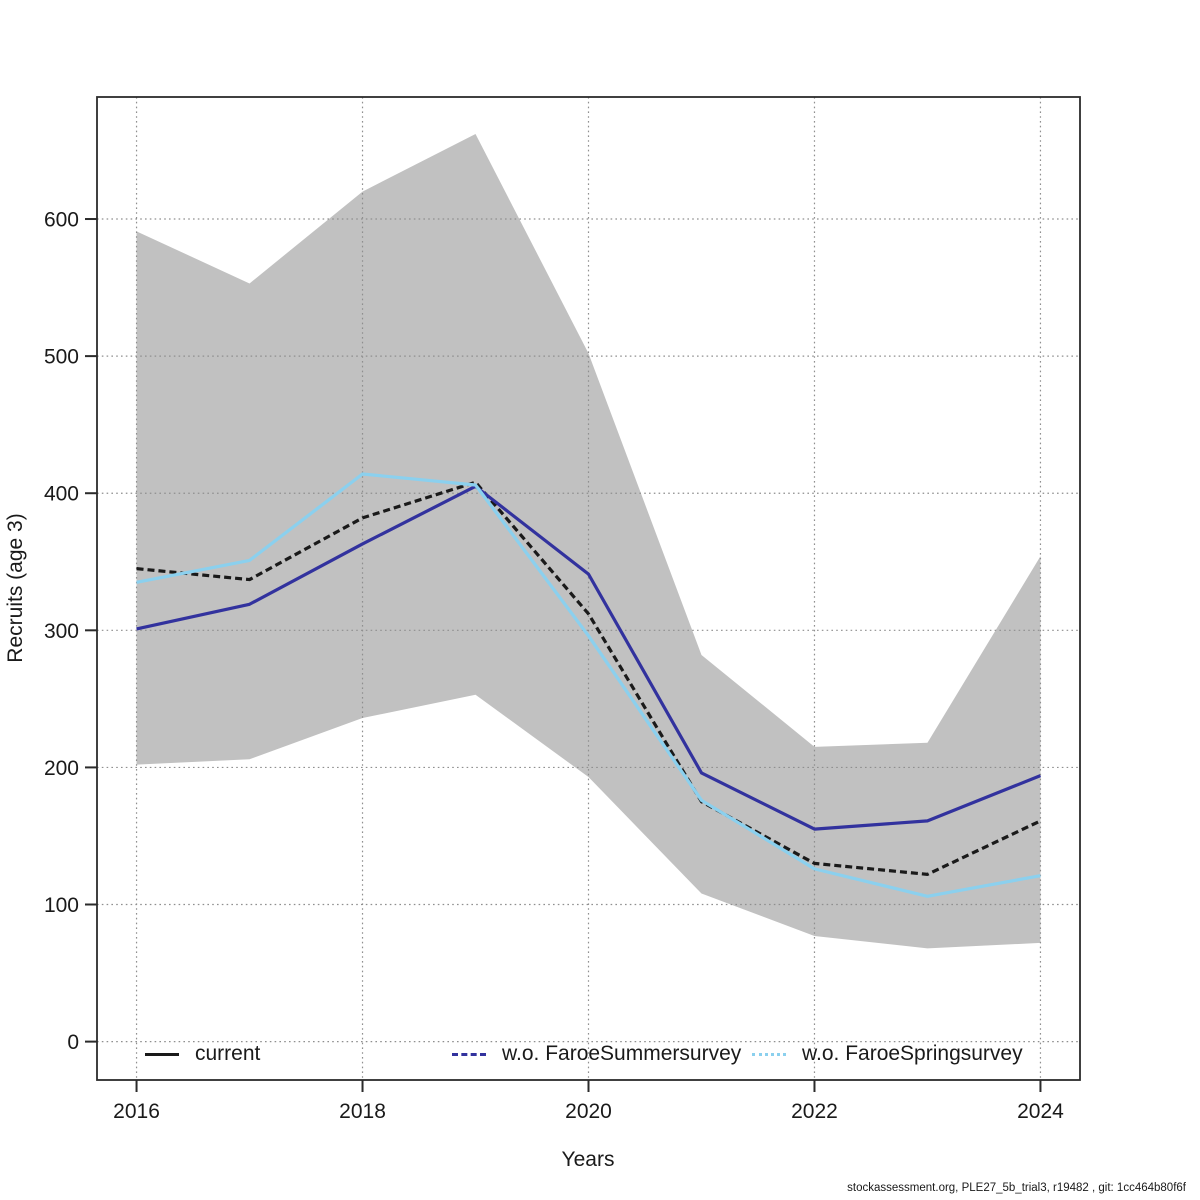 Image resolution: width=1200 pixels, height=1200 pixels. I want to click on x-tick-label-2020: 2020, so click(588, 1111).